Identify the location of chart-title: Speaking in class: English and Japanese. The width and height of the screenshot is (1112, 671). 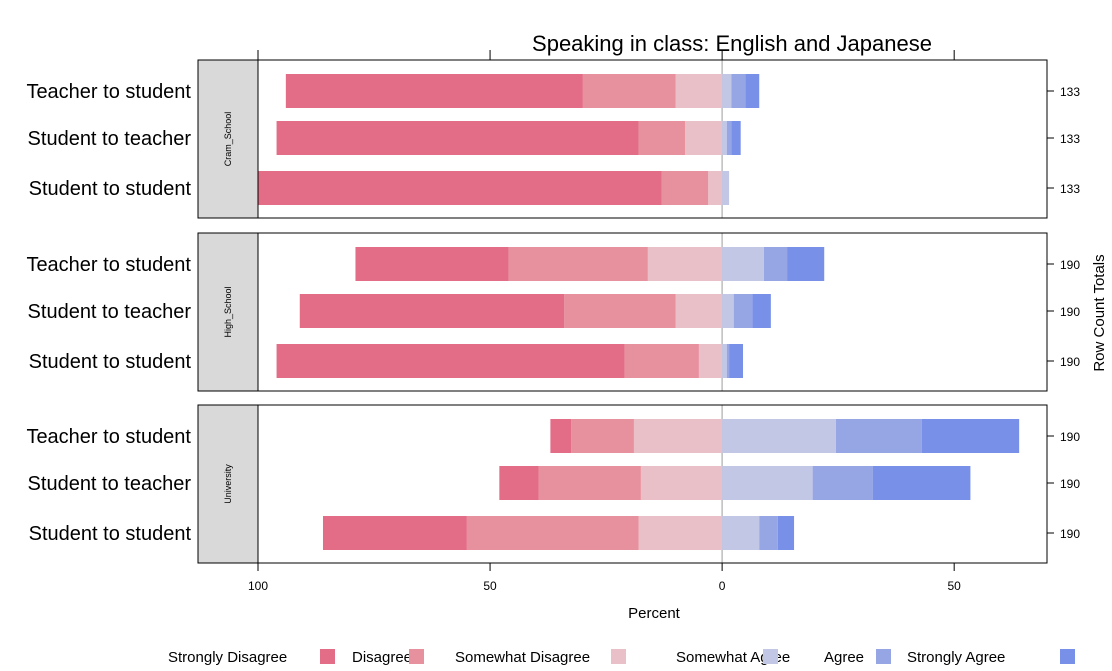
(732, 43).